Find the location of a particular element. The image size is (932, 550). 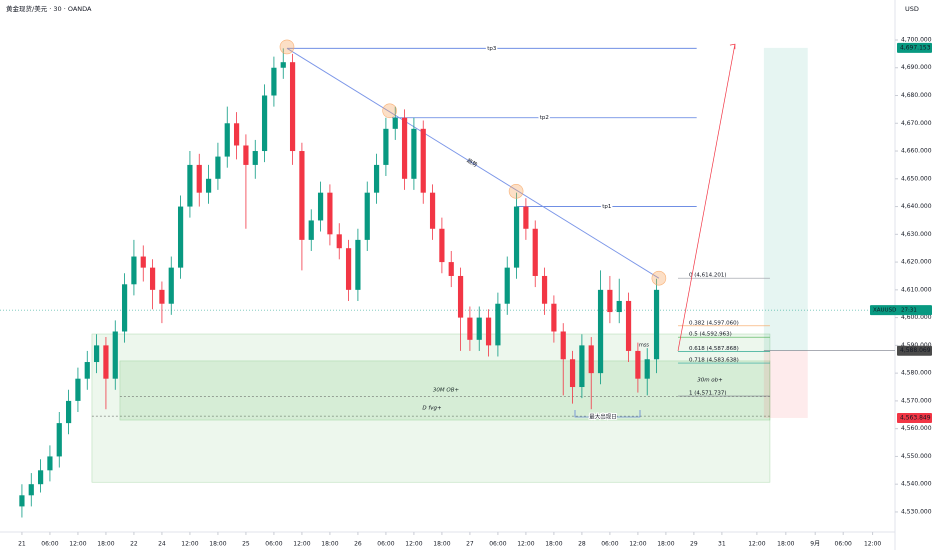

position-stop is located at coordinates (785, 384).